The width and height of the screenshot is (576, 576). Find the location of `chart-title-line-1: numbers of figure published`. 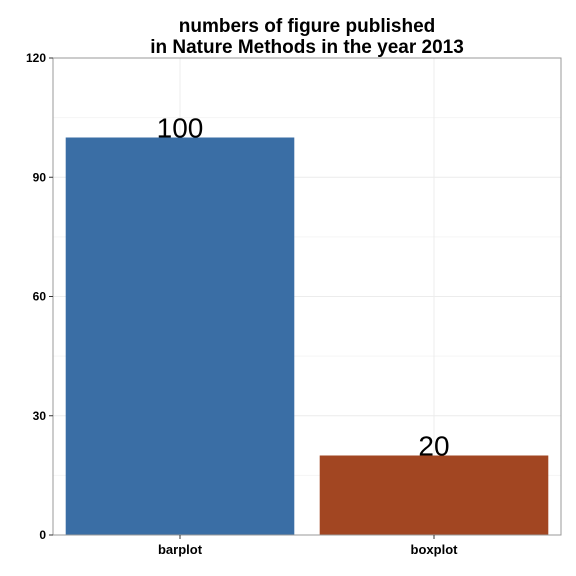

chart-title-line-1: numbers of figure published is located at coordinates (307, 26).